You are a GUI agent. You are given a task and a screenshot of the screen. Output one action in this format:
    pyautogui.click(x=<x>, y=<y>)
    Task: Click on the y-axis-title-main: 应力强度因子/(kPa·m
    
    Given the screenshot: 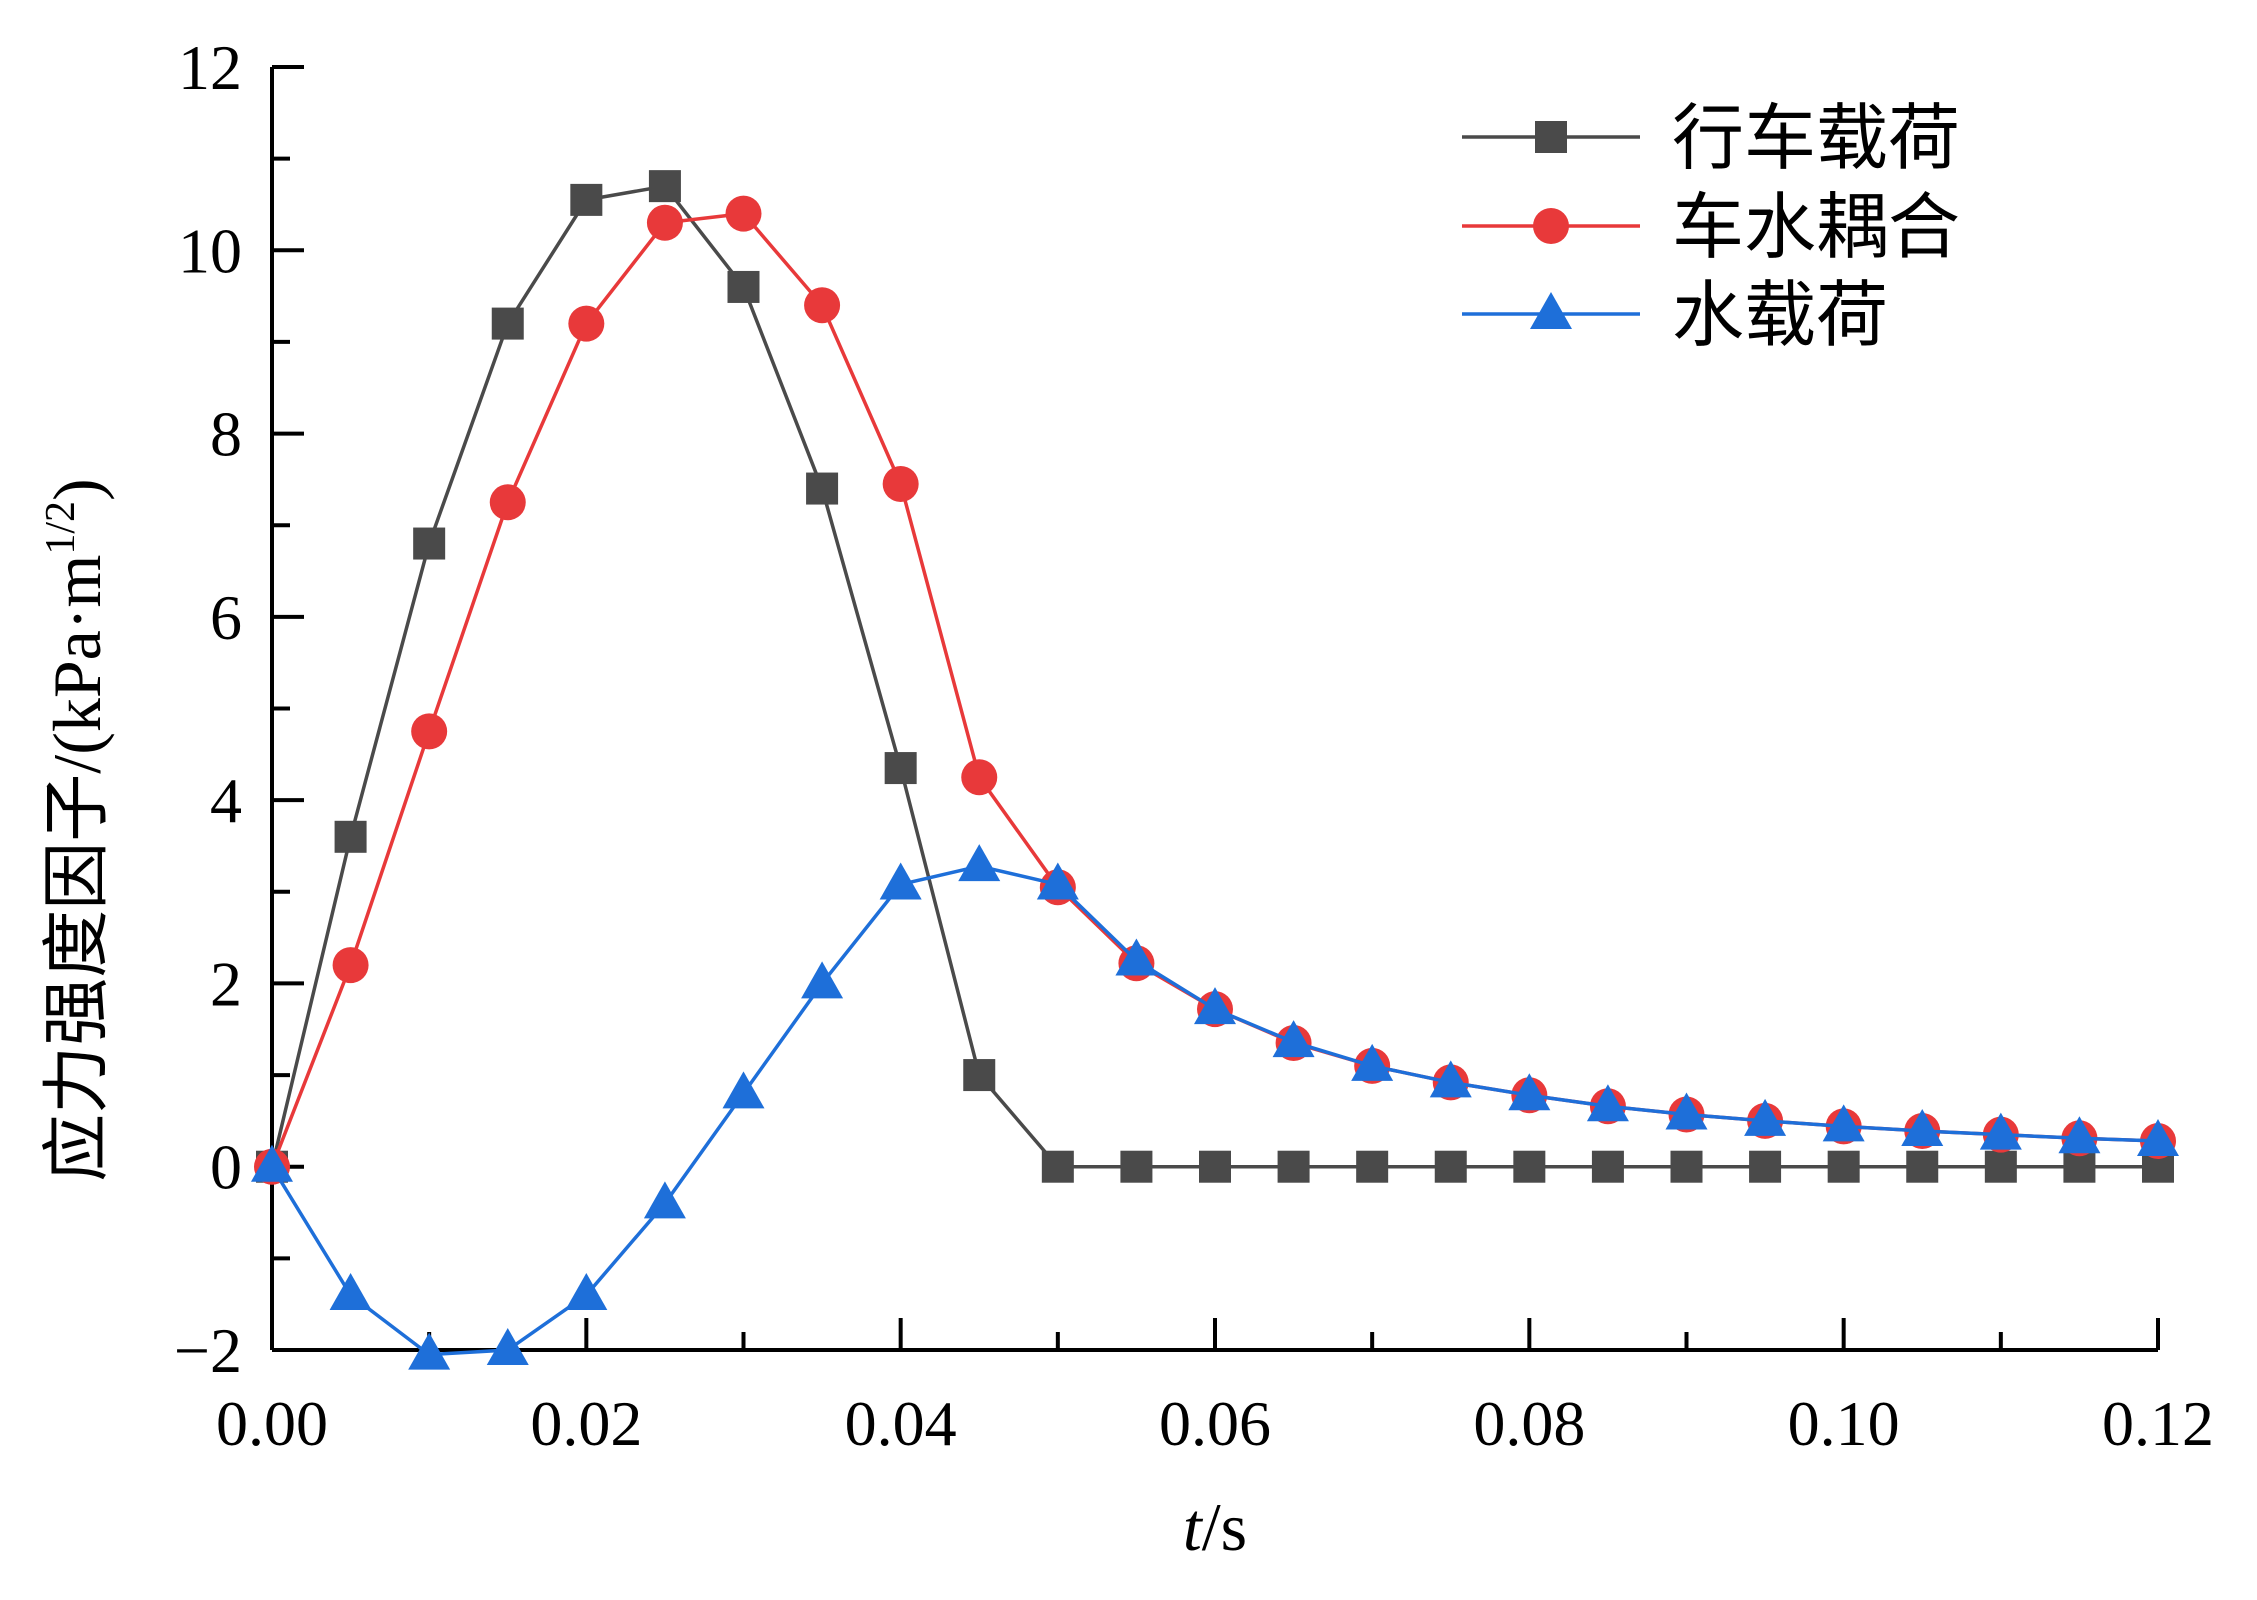 What is the action you would take?
    pyautogui.click(x=77, y=868)
    